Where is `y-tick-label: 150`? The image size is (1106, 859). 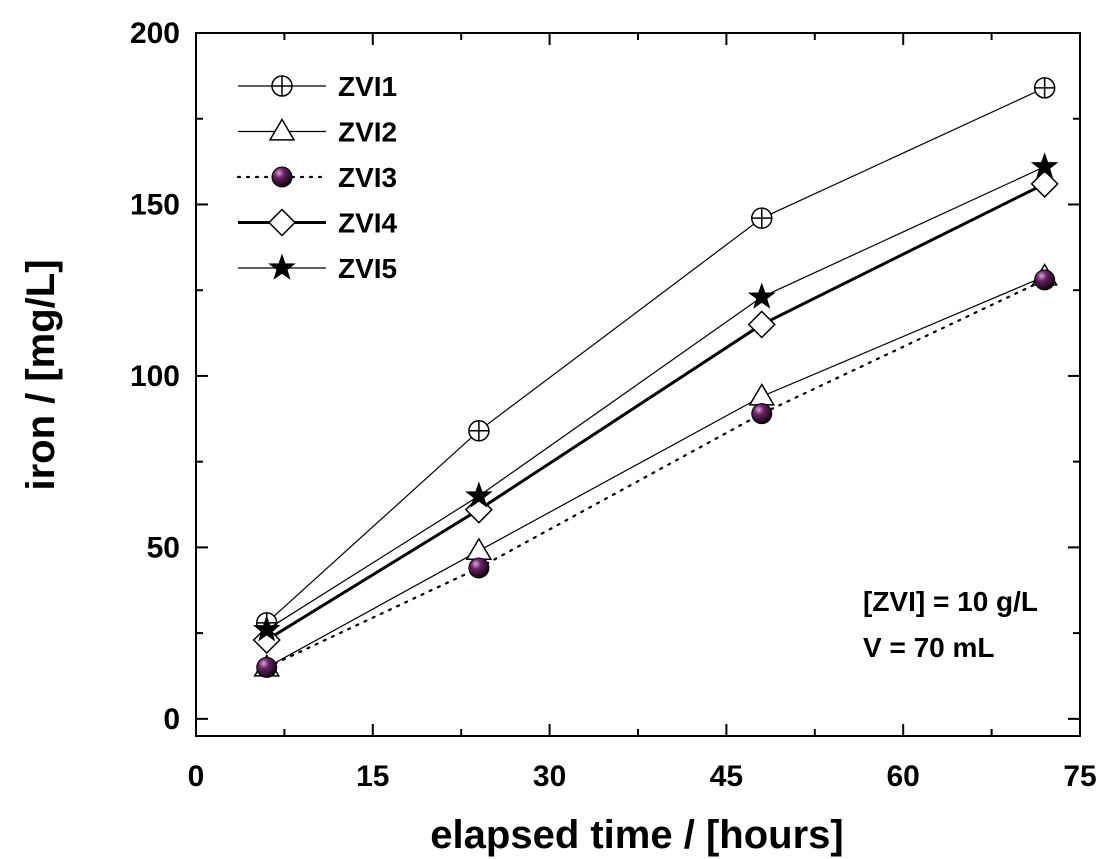
y-tick-label: 150 is located at coordinates (155, 204).